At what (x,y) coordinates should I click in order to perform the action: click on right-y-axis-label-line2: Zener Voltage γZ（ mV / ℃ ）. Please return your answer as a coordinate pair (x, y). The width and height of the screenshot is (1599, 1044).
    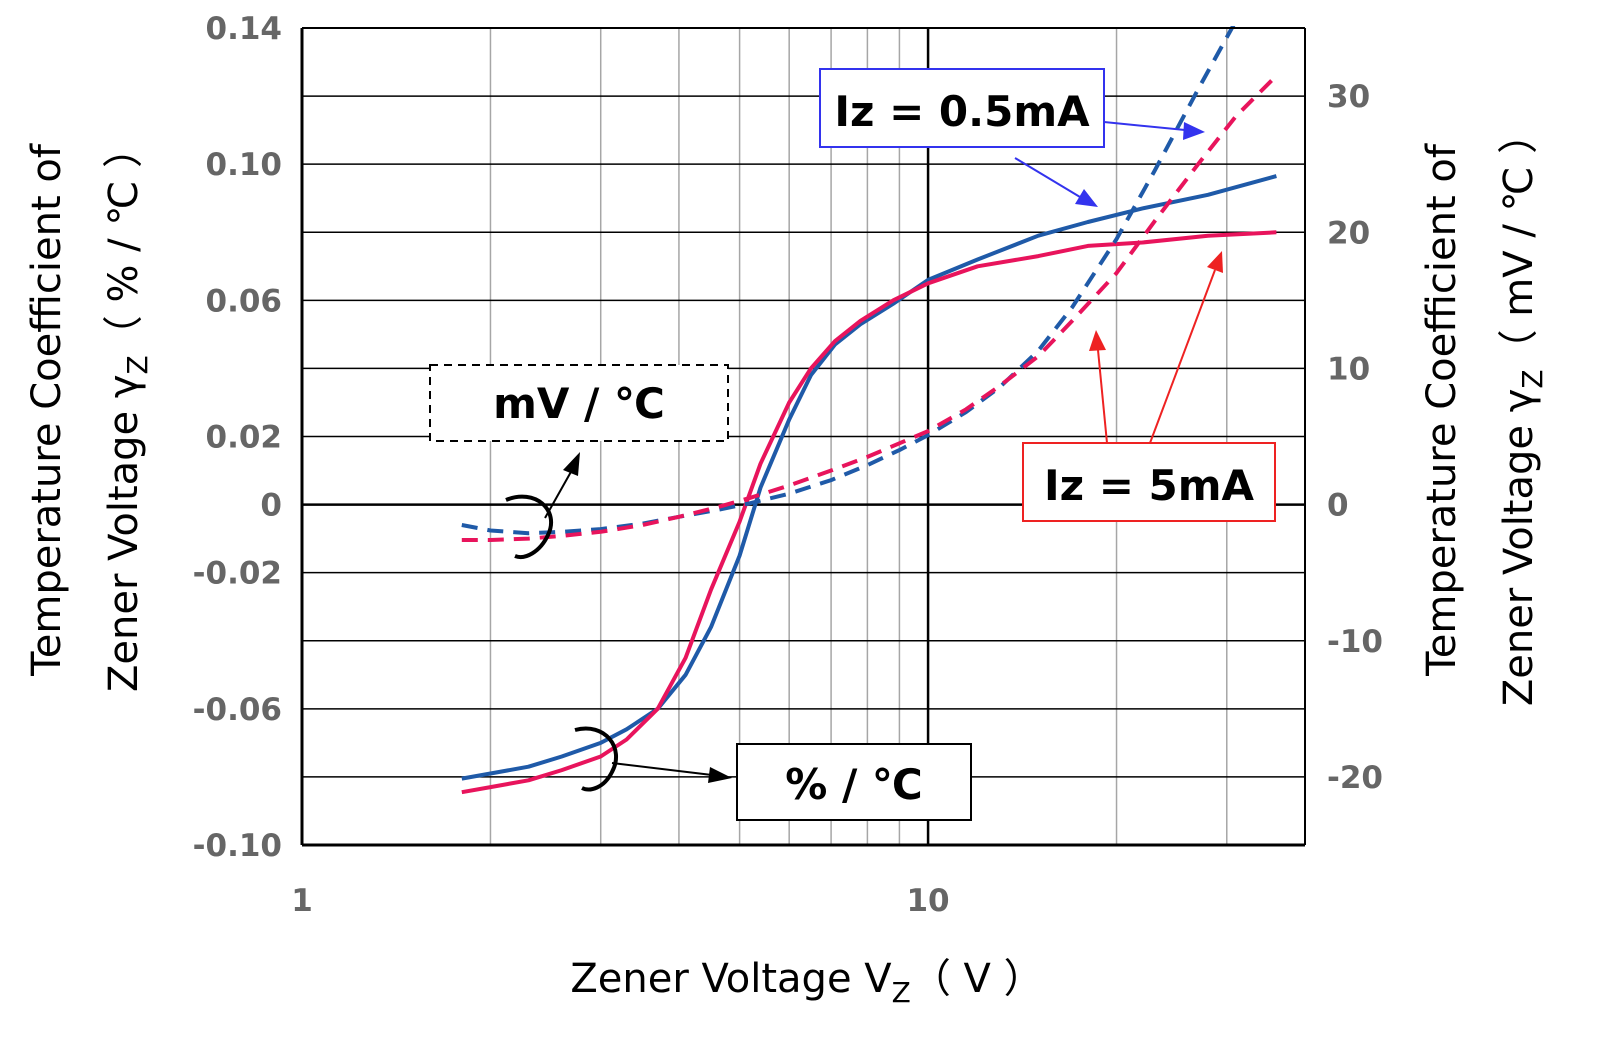
    Looking at the image, I should click on (1522, 410).